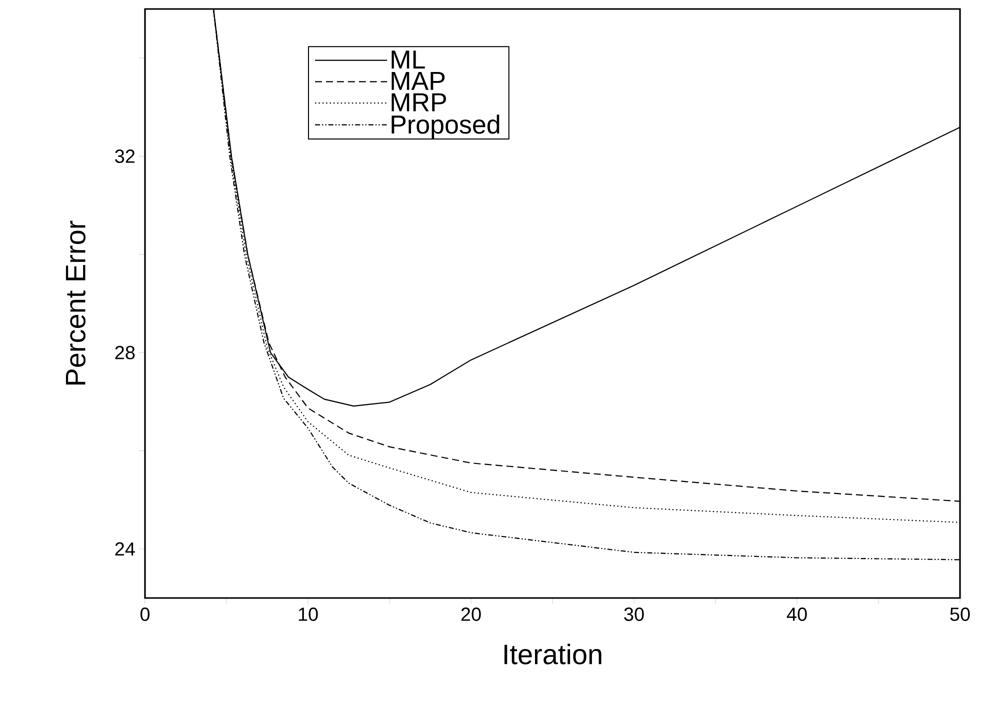  What do you see at coordinates (408, 59) in the screenshot?
I see `legend-label: ML` at bounding box center [408, 59].